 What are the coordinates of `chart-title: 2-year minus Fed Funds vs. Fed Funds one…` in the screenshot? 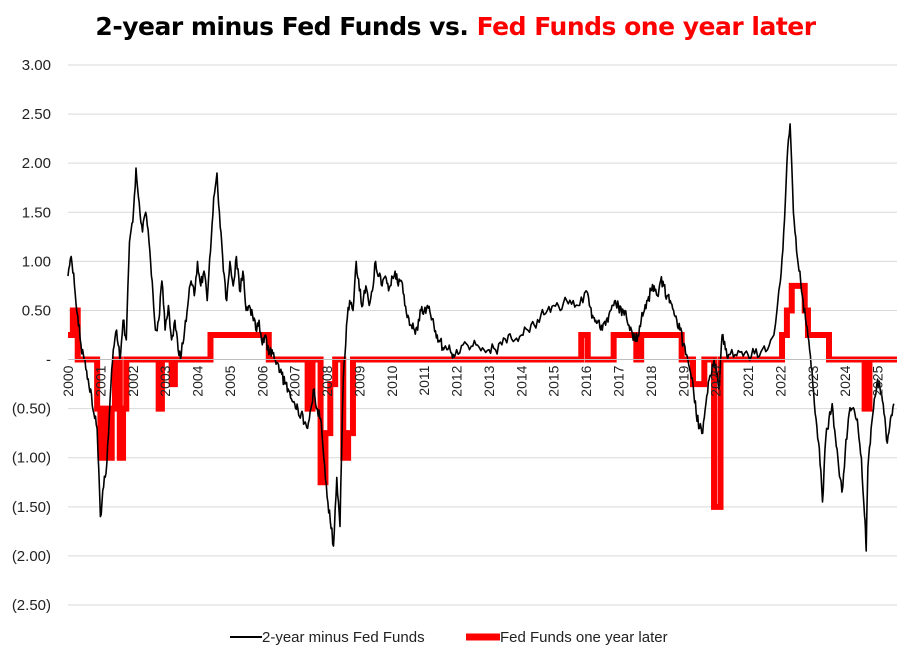 It's located at (455, 26).